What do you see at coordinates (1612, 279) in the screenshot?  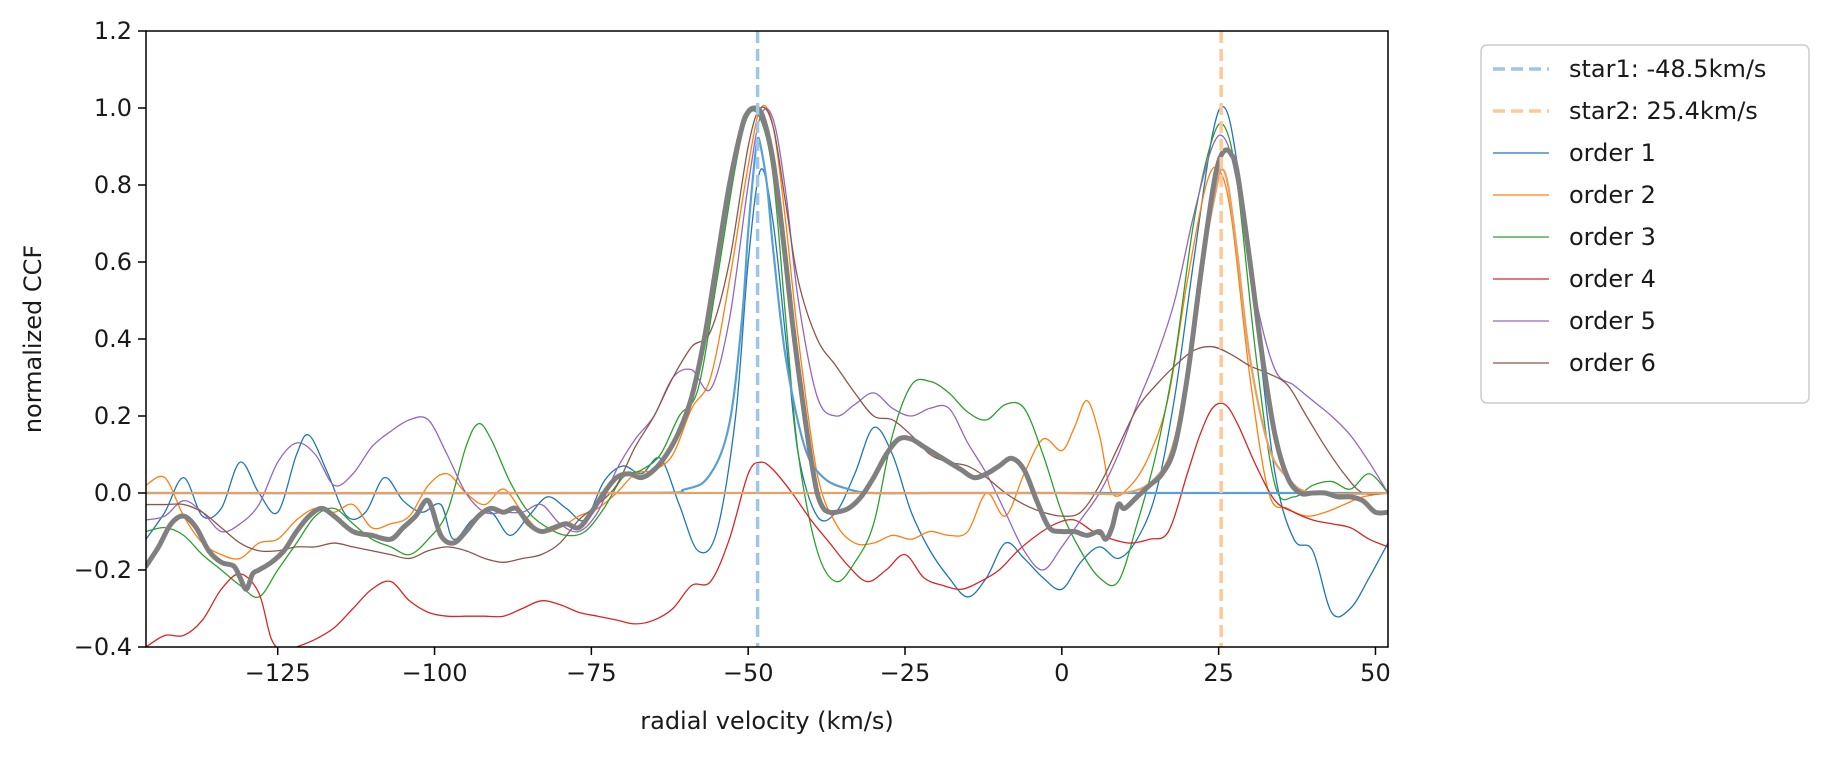 I see `legend-label-order-4: order 4` at bounding box center [1612, 279].